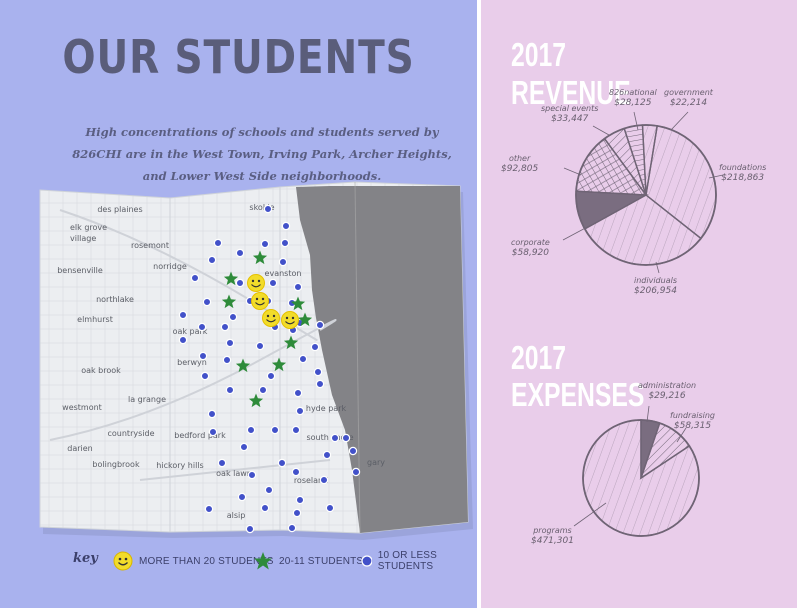  Describe the element at coordinates (200, 435) in the screenshot. I see `map-label: bedford park` at that location.